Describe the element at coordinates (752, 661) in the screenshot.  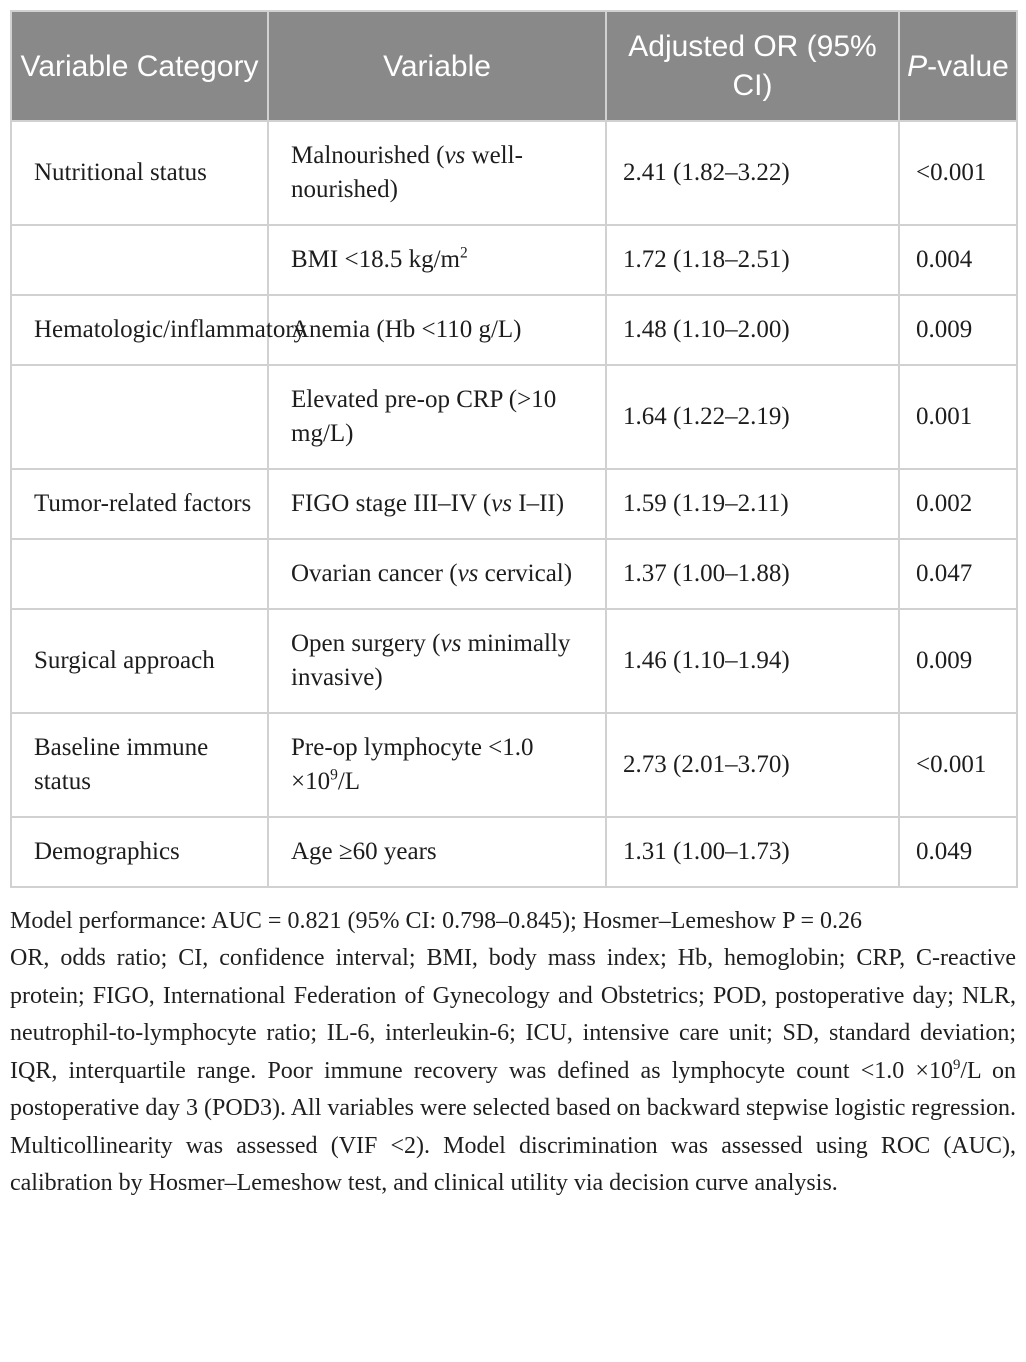
I see `cell-adjusted-or: 1.46 (1.10–1.94)` at that location.